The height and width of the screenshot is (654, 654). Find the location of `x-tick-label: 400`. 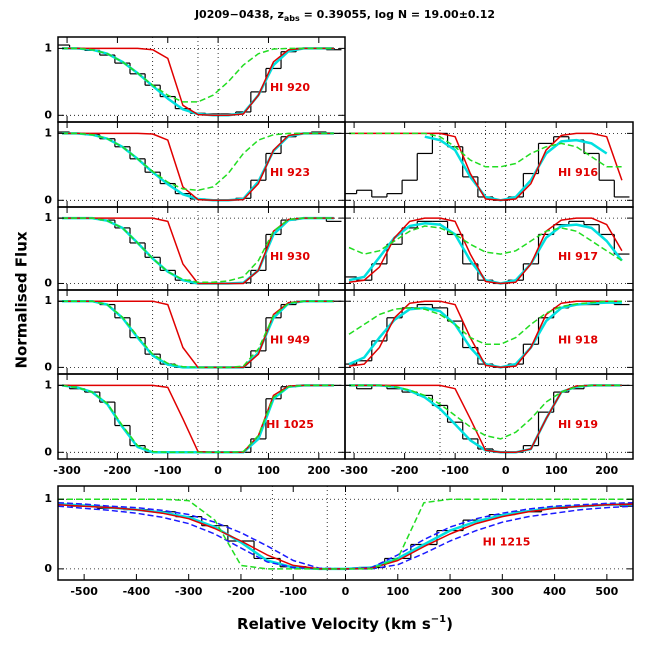

x-tick-label: 400 is located at coordinates (554, 591).